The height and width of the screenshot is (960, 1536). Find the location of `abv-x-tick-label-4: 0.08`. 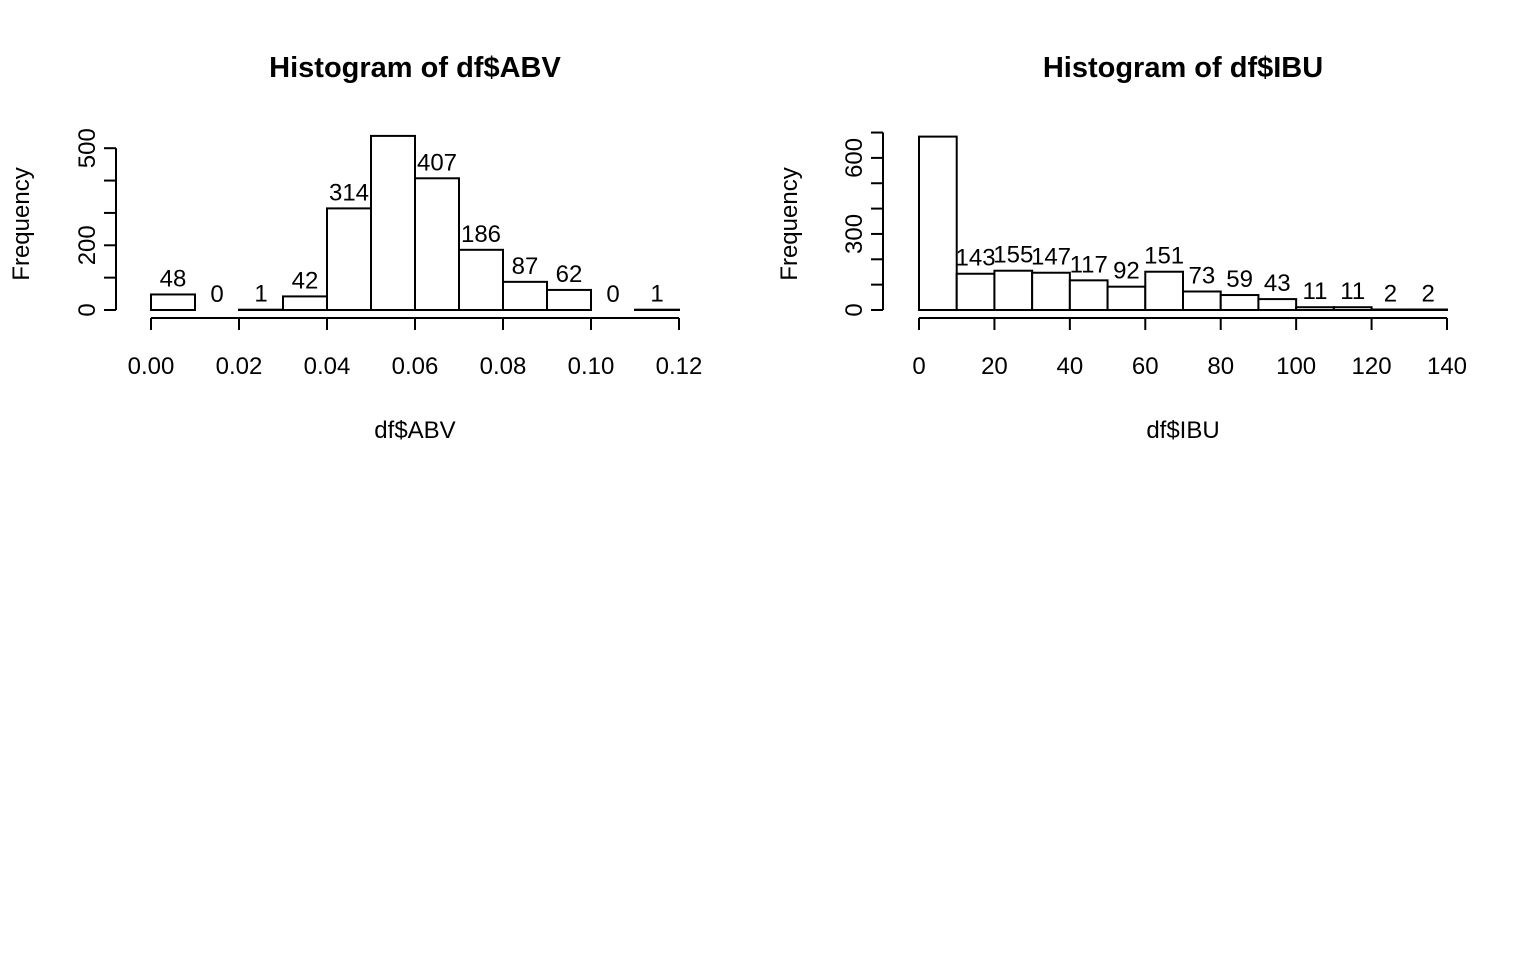

abv-x-tick-label-4: 0.08 is located at coordinates (503, 366).